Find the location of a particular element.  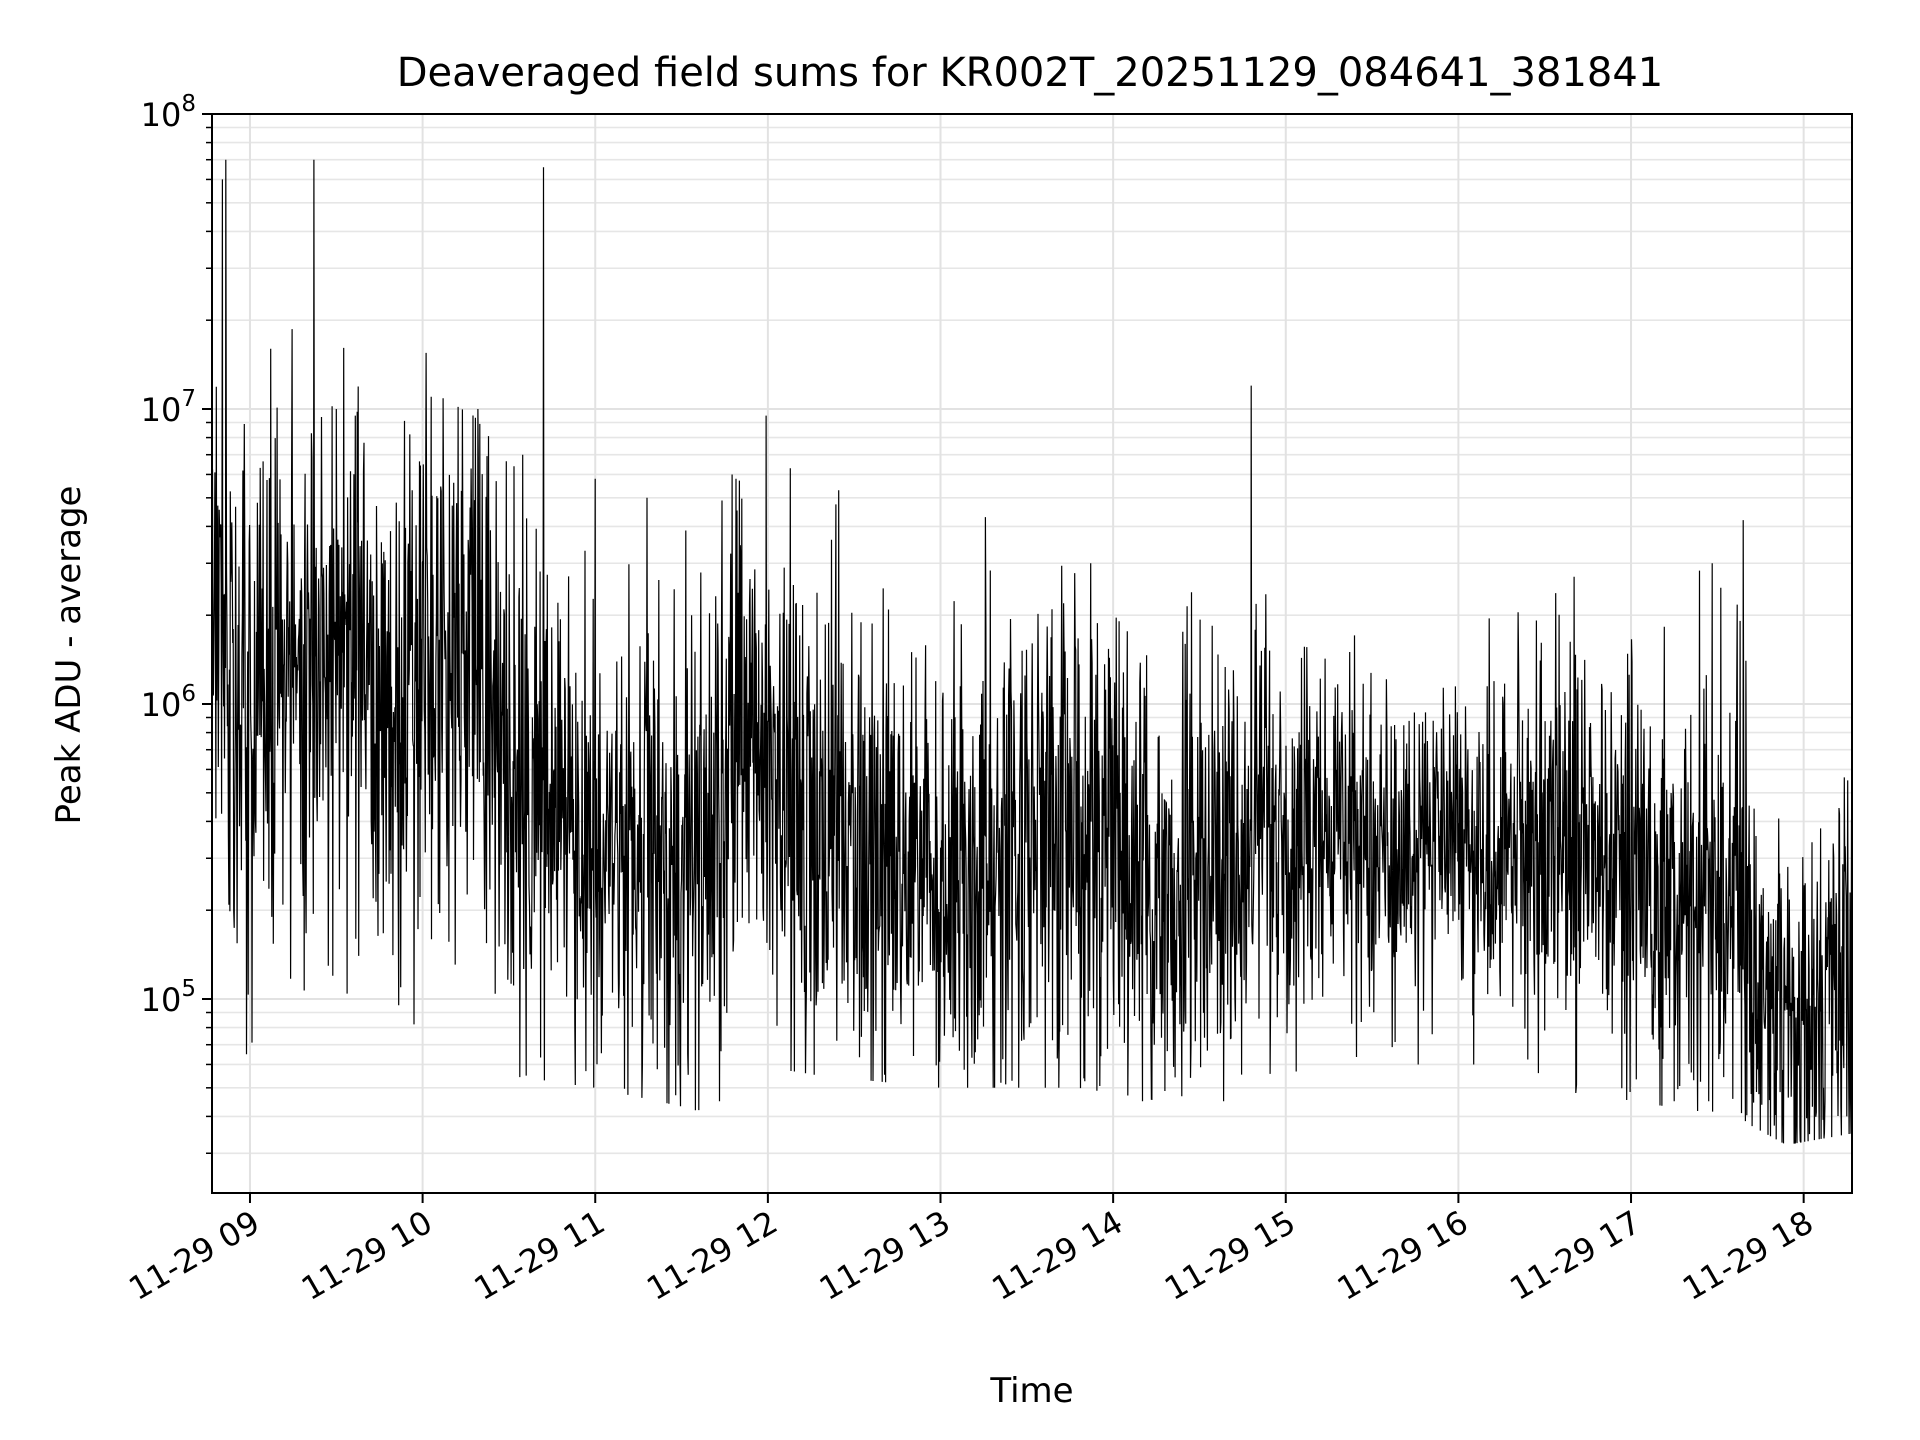

x-axis-label: Time is located at coordinates (1031, 1391).